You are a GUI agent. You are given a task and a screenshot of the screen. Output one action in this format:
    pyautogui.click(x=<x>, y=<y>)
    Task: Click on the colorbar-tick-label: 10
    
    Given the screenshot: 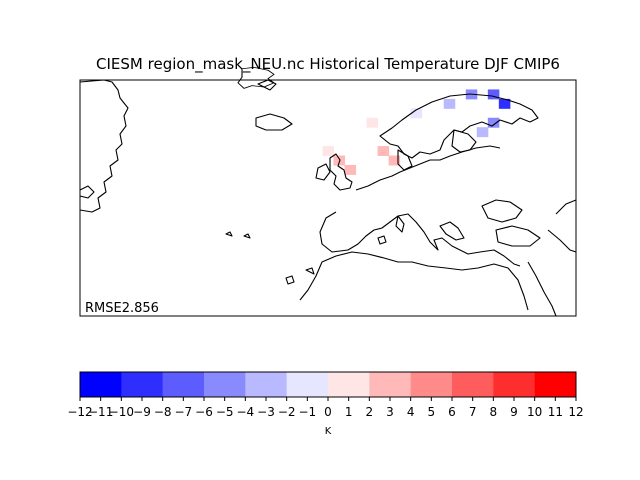 What is the action you would take?
    pyautogui.click(x=534, y=412)
    